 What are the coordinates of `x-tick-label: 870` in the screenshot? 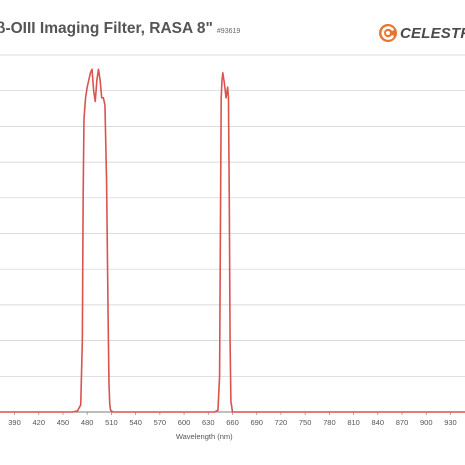 It's located at (402, 422).